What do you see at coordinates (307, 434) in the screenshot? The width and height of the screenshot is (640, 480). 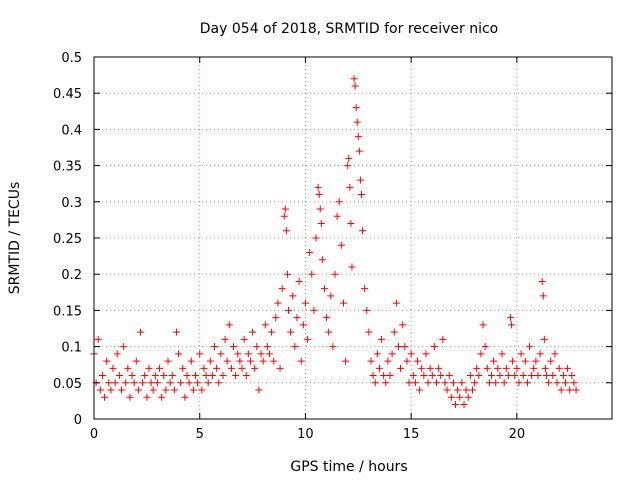 I see `x-tick-labels: 0 5 10 15 20` at bounding box center [307, 434].